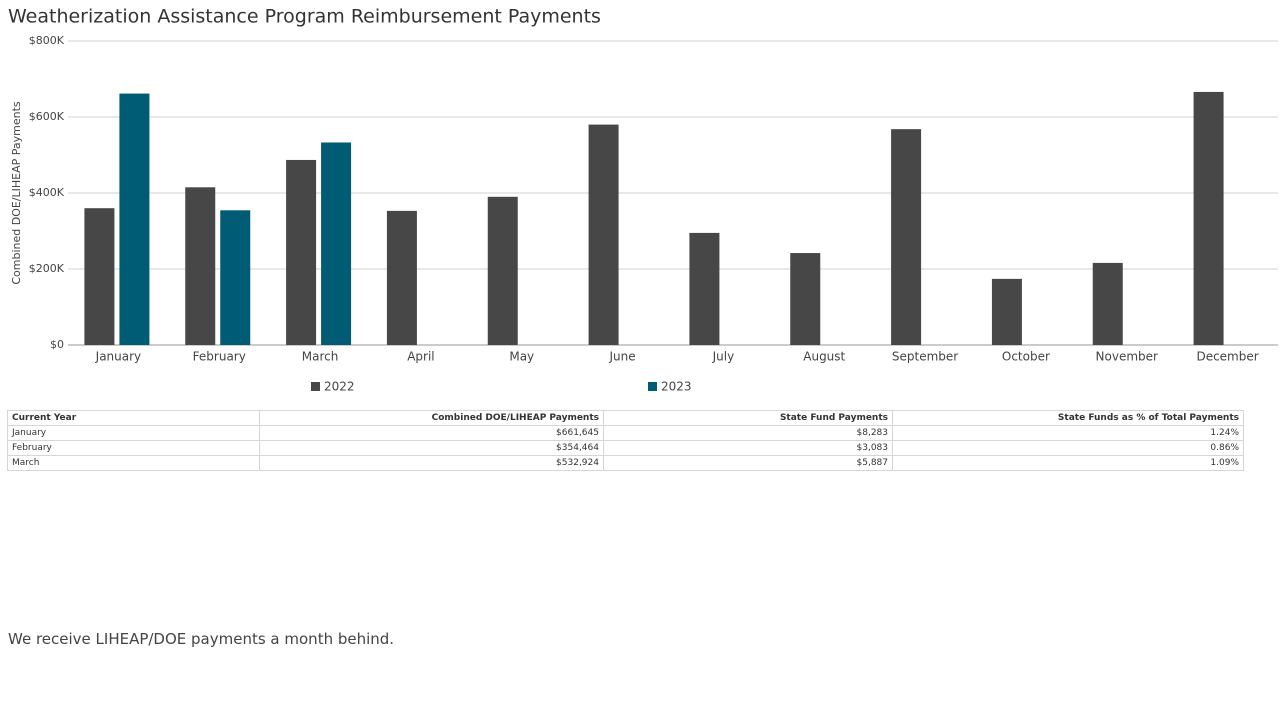 This screenshot has height=701, width=1285. I want to click on x-tick-label: April, so click(420, 357).